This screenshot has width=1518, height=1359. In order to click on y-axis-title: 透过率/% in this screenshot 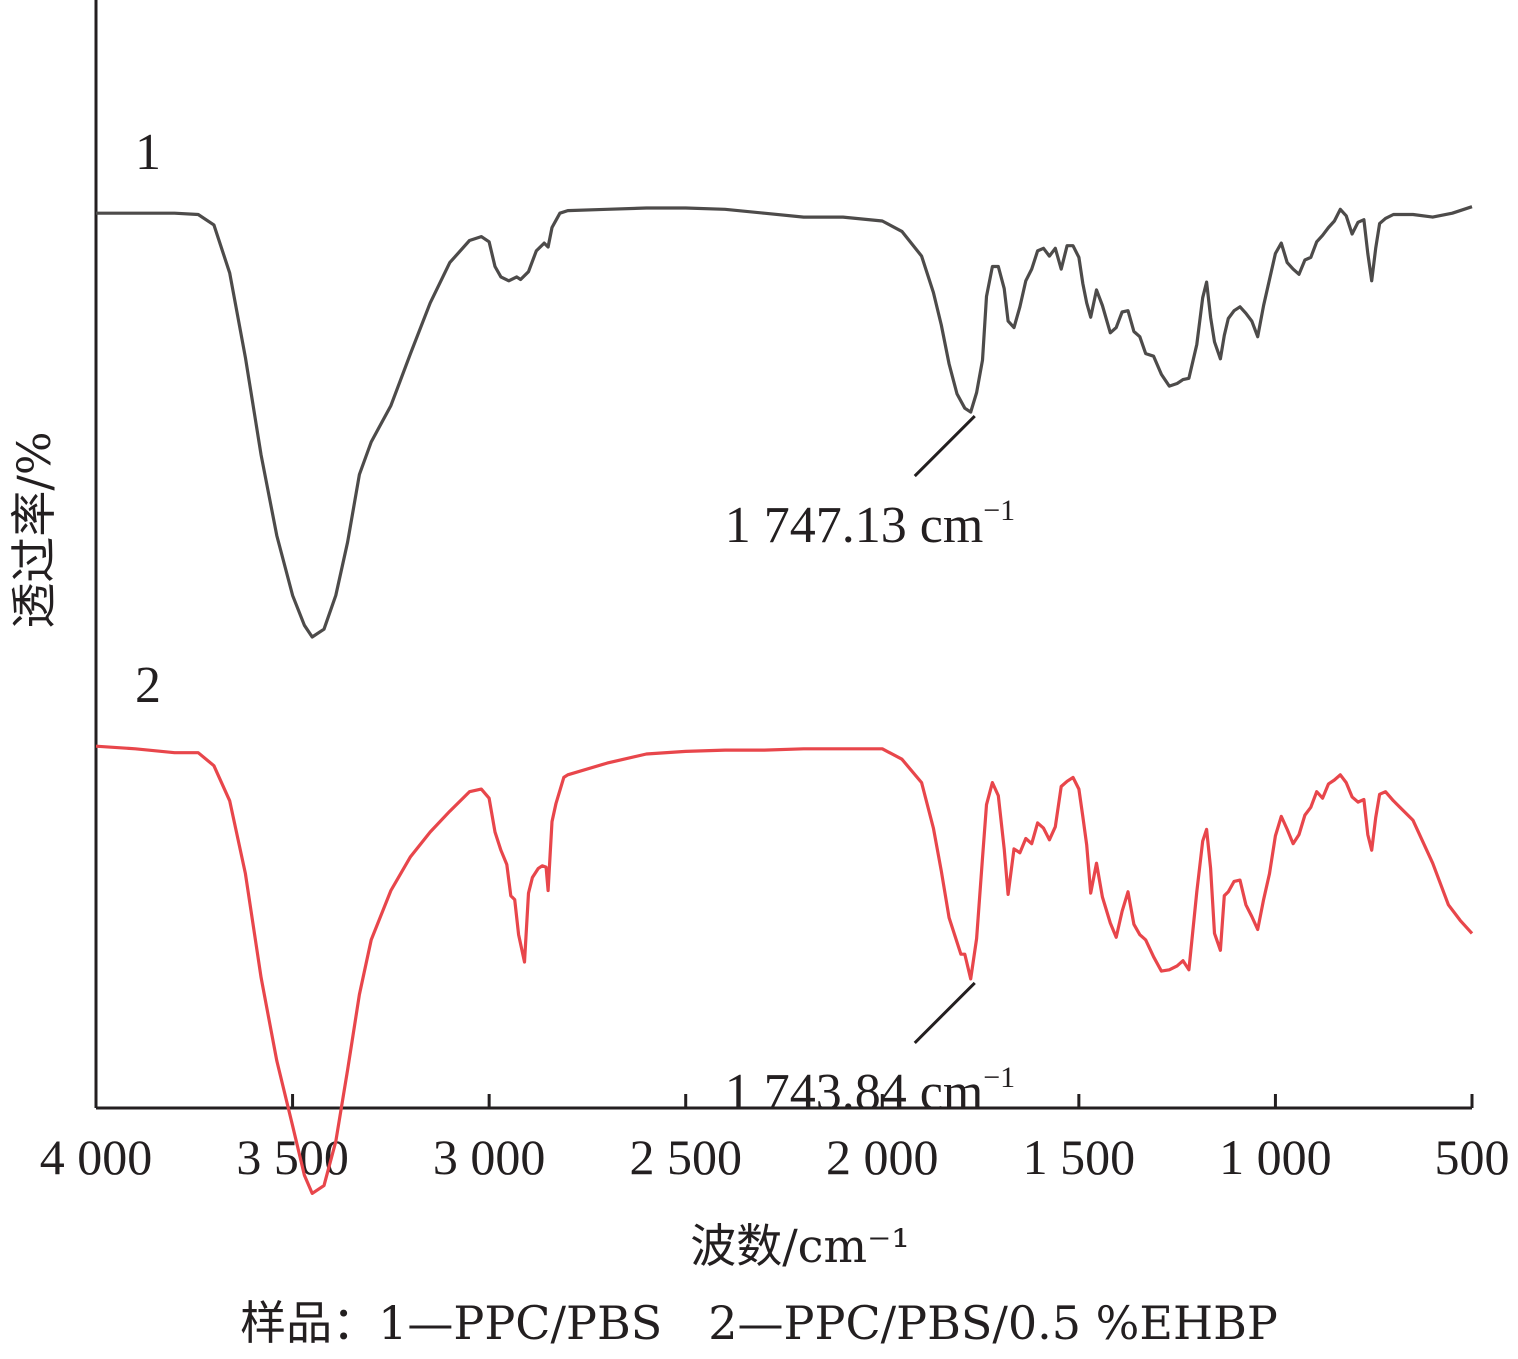, I will do `click(34, 529)`.